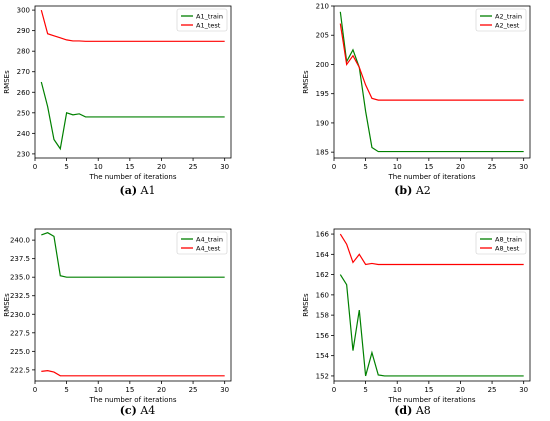 This screenshot has width=550, height=421. Describe the element at coordinates (132, 25) in the screenshot. I see `series-line-a1-test` at that location.